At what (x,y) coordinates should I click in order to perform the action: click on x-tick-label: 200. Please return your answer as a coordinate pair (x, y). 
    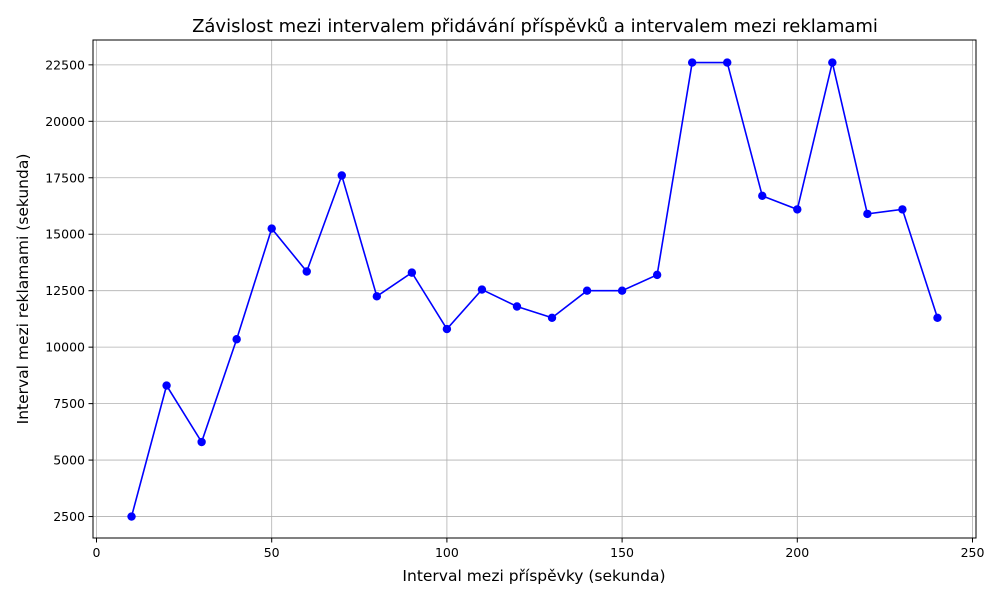
    Looking at the image, I should click on (797, 552).